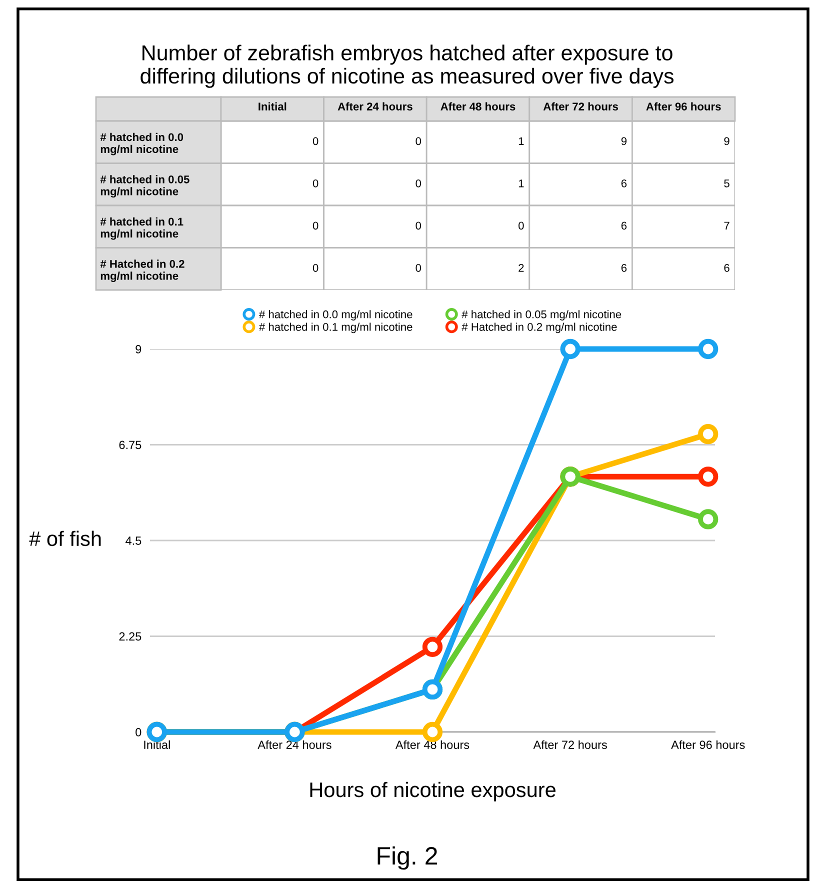  What do you see at coordinates (130, 636) in the screenshot?
I see `y-tick-label: 2.25` at bounding box center [130, 636].